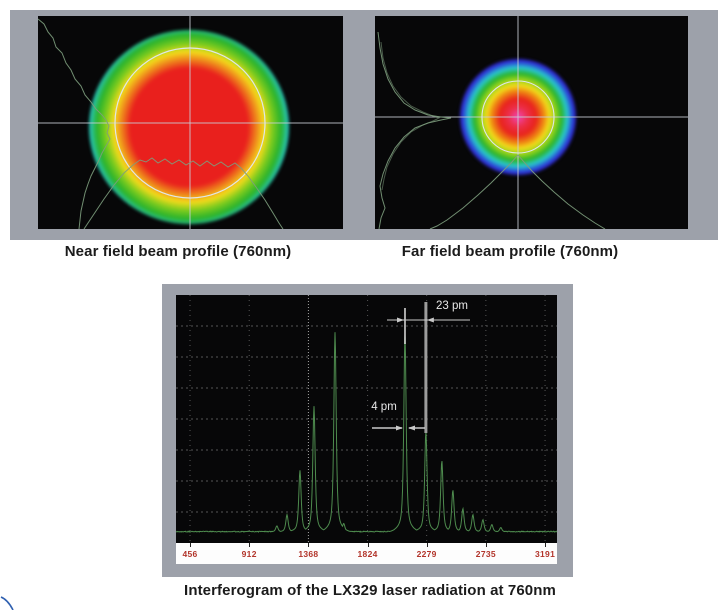  What do you see at coordinates (249, 554) in the screenshot?
I see `x-tick-label: 912` at bounding box center [249, 554].